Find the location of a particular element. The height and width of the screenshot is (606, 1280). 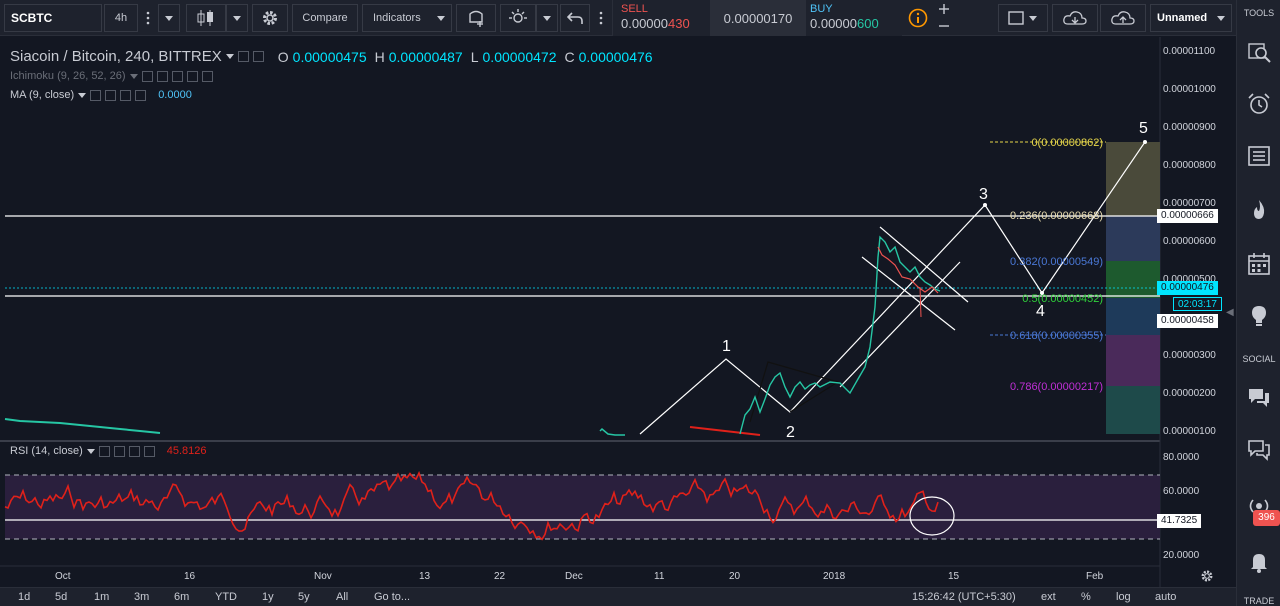

theme-dropdown-icon is located at coordinates (547, 18).